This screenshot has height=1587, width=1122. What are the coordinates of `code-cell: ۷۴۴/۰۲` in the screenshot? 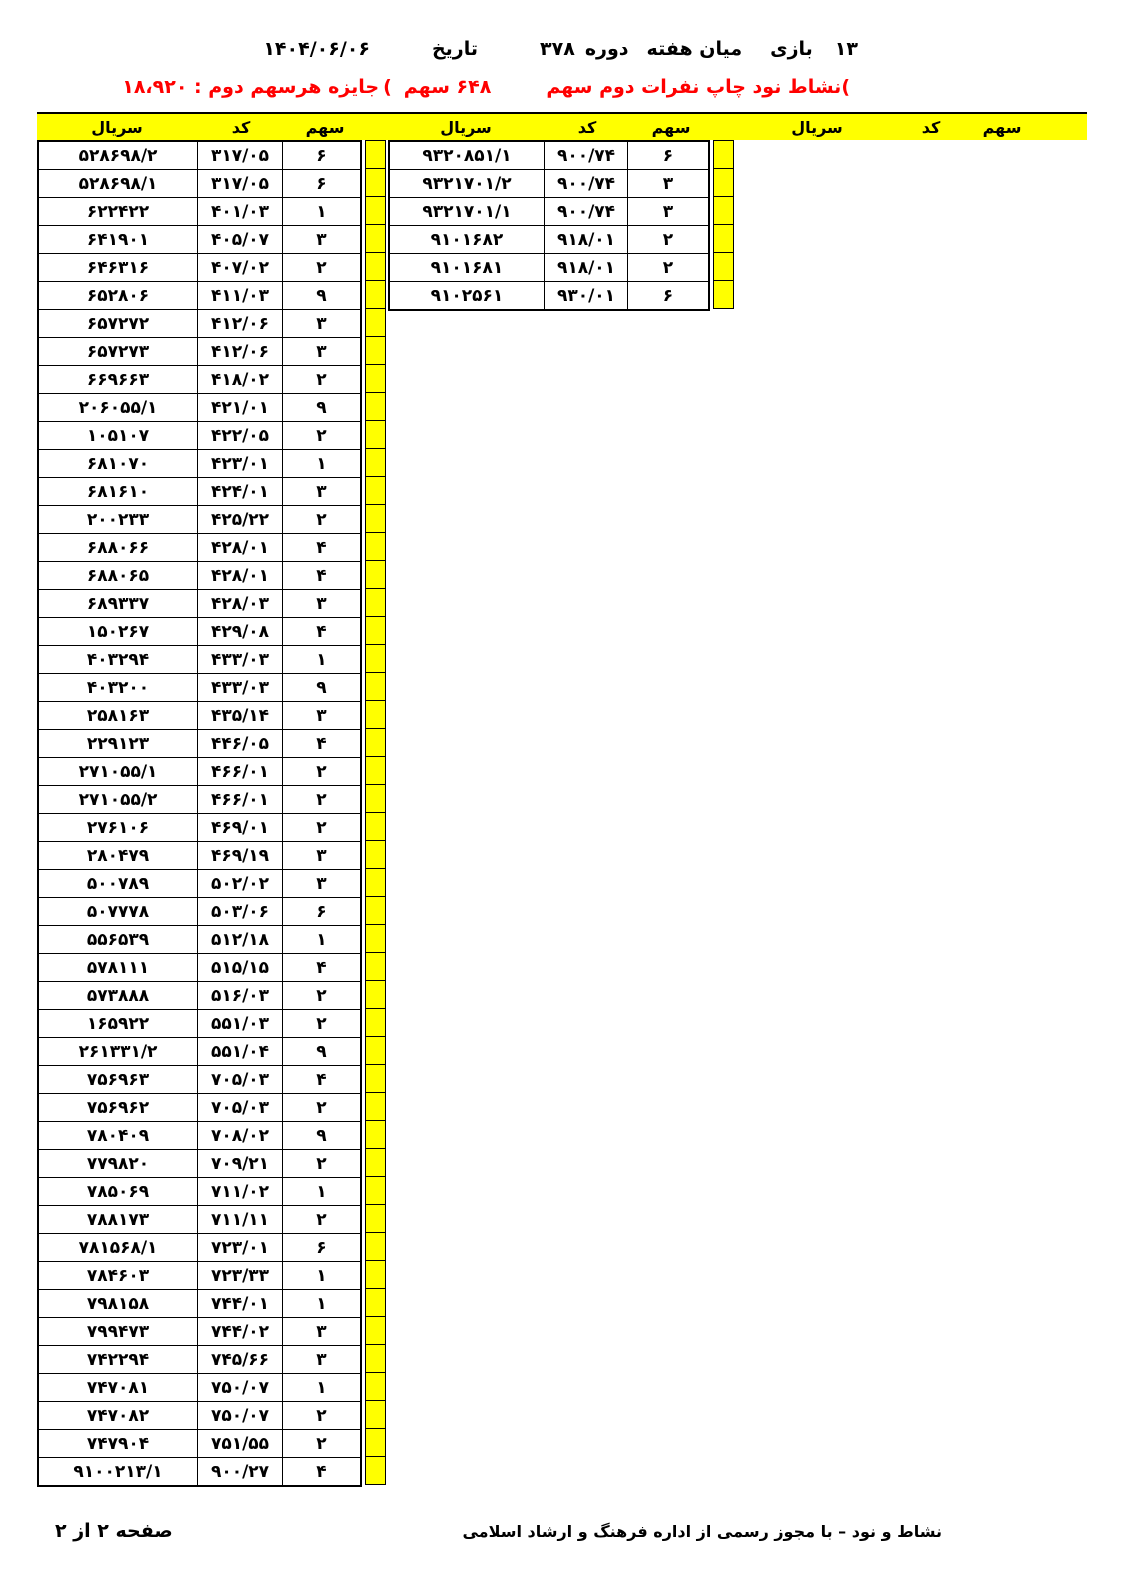 It's located at (240, 1331).